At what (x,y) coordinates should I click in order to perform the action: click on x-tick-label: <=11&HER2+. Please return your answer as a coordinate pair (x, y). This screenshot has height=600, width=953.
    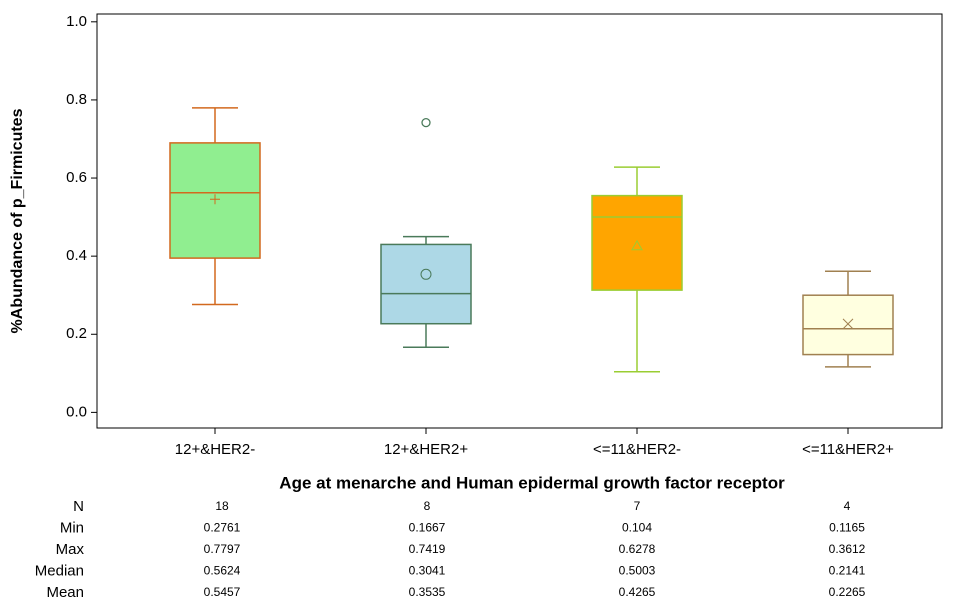
    Looking at the image, I should click on (848, 449).